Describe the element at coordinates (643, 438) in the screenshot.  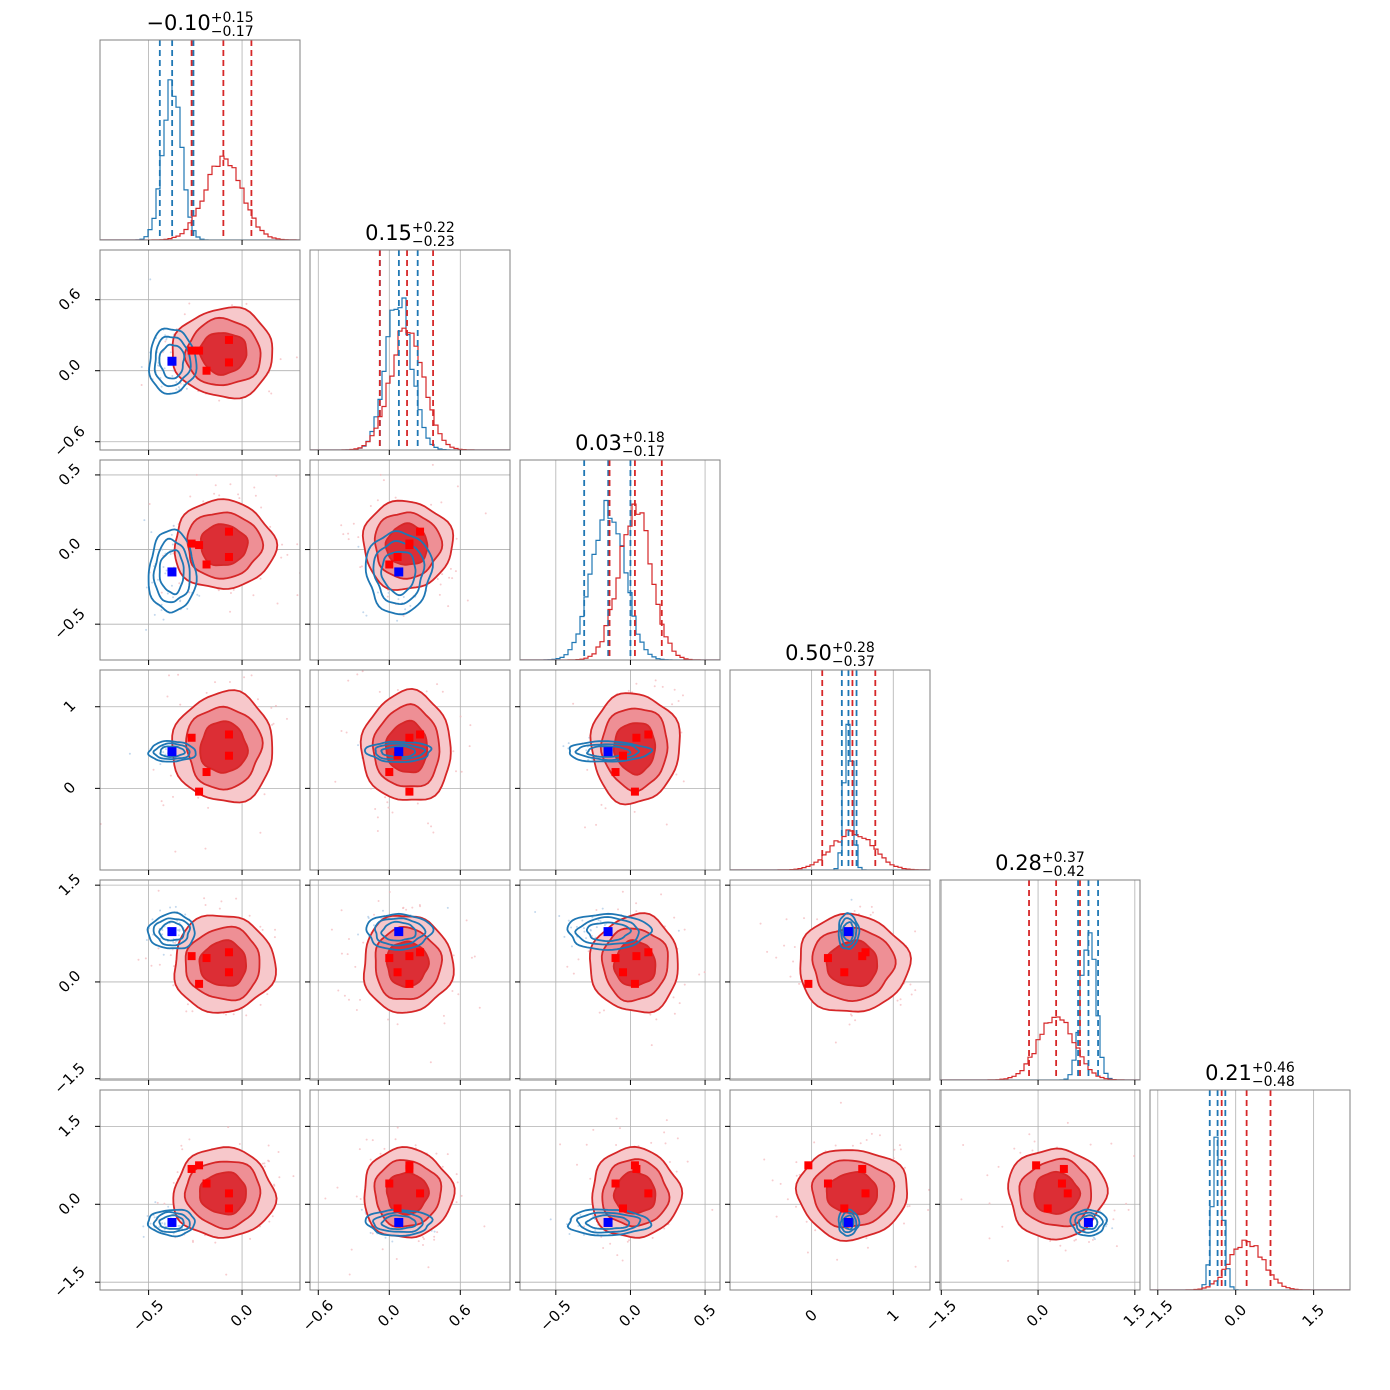
I see `title-upper-error: +0.18` at that location.